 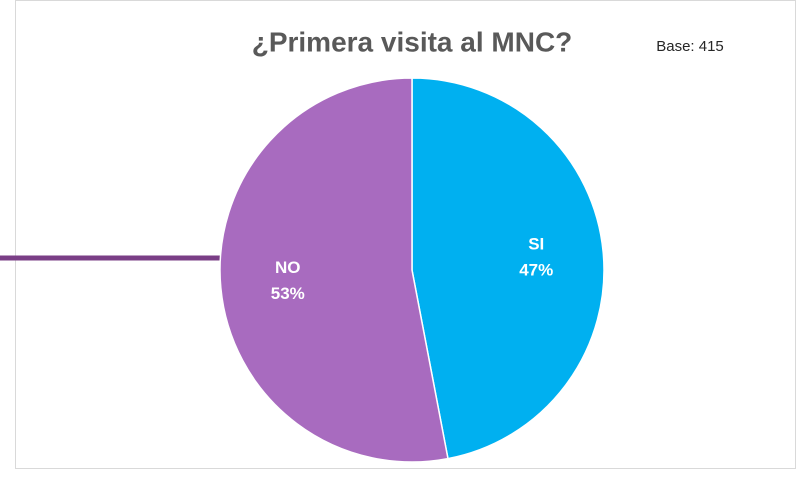 I want to click on slice-value-label: 47%, so click(x=536, y=270).